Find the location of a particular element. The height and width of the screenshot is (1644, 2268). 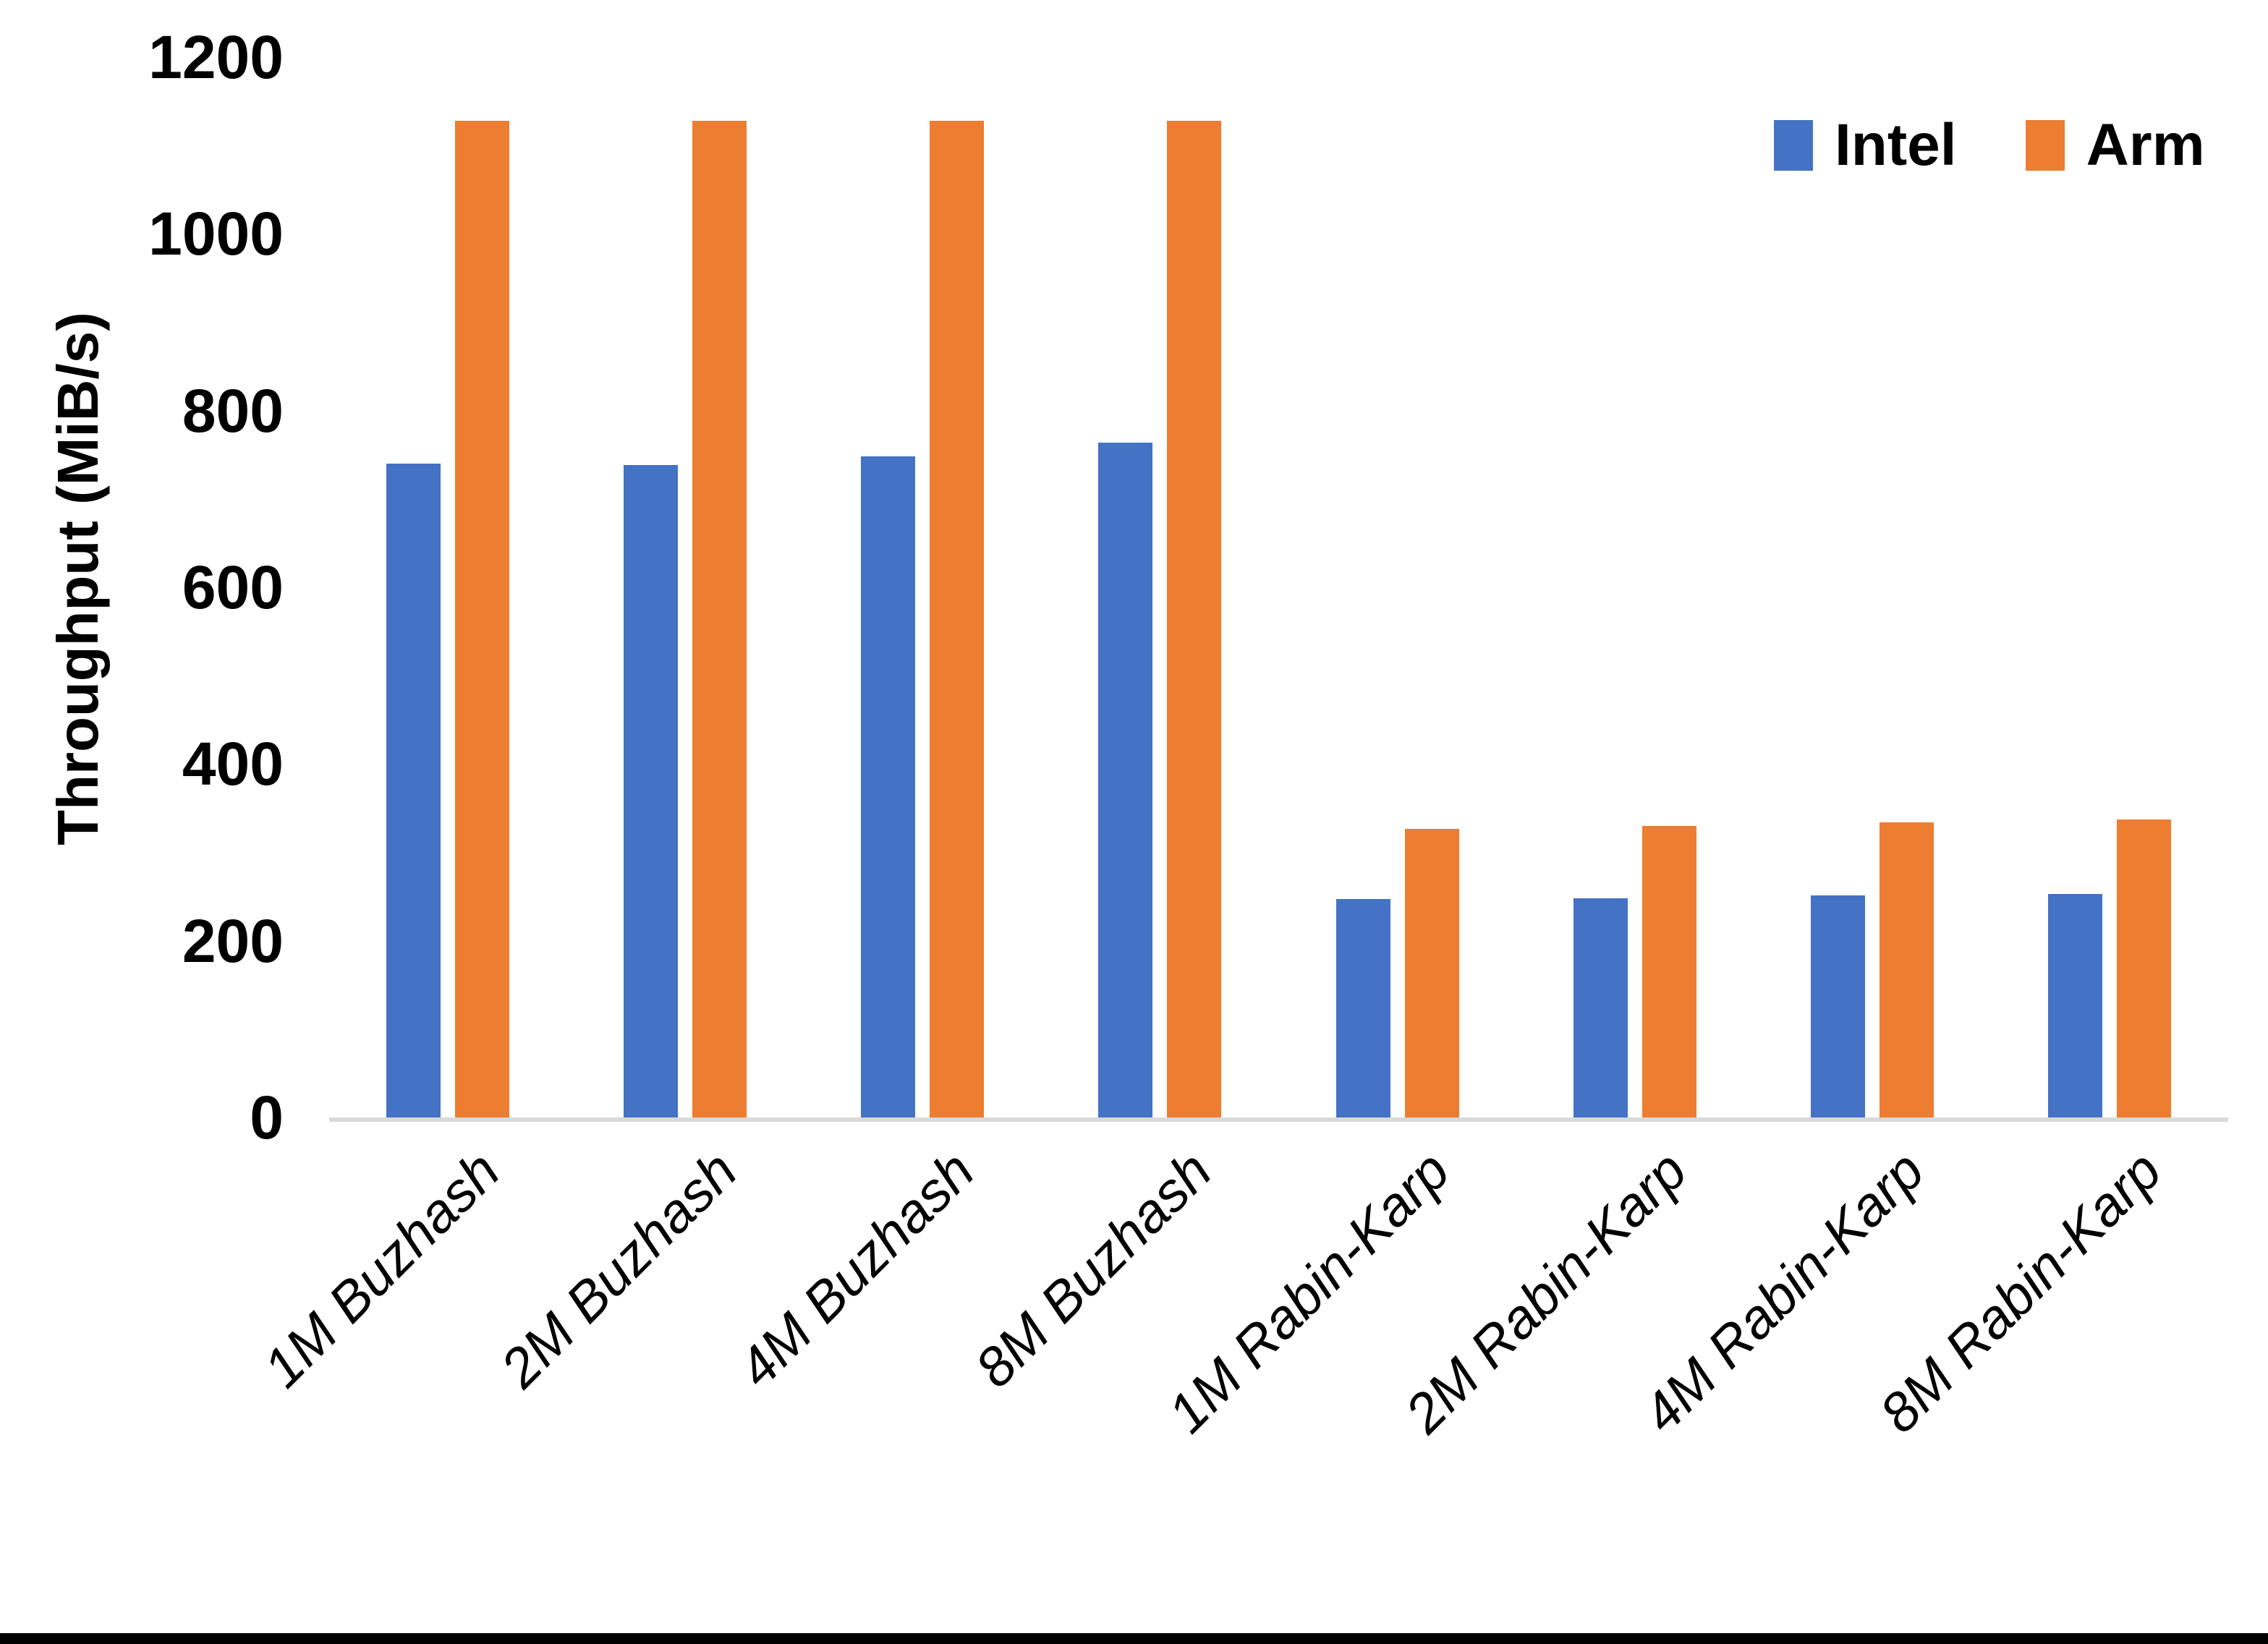

y-tick-label: 1000 is located at coordinates (216, 234).